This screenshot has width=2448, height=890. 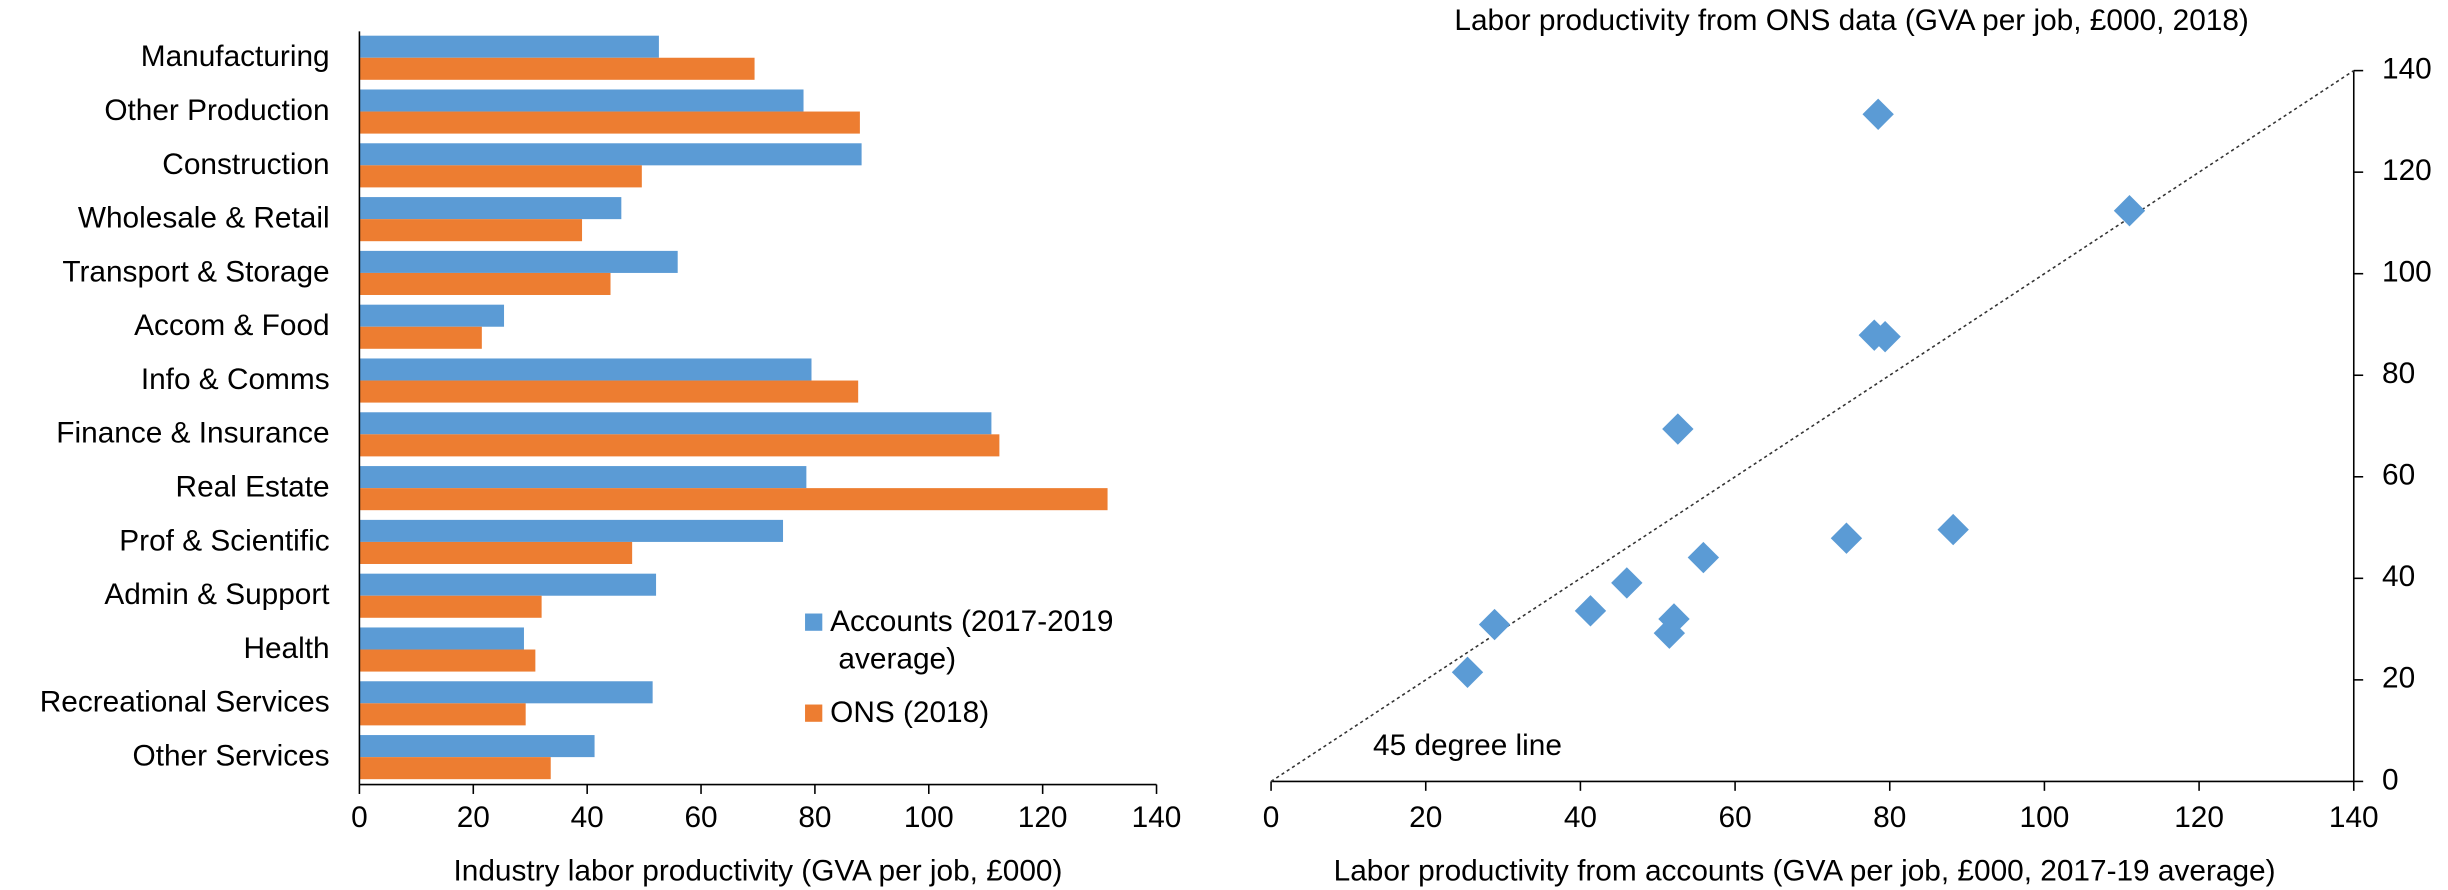 What do you see at coordinates (235, 379) in the screenshot?
I see `y-tick-label: Info & Comms` at bounding box center [235, 379].